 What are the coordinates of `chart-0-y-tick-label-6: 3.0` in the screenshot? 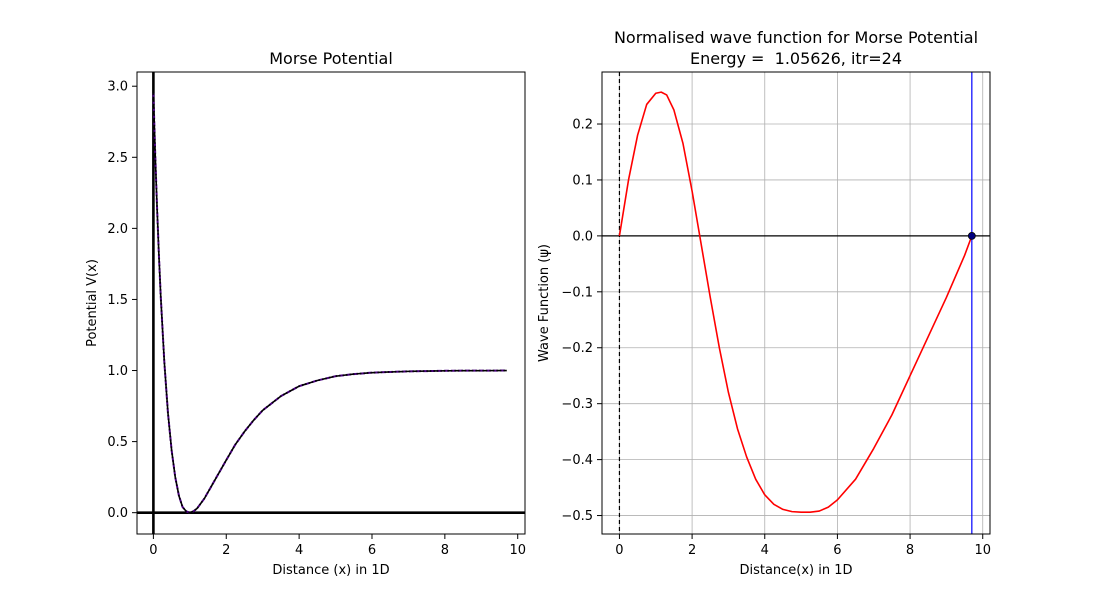 It's located at (117, 87).